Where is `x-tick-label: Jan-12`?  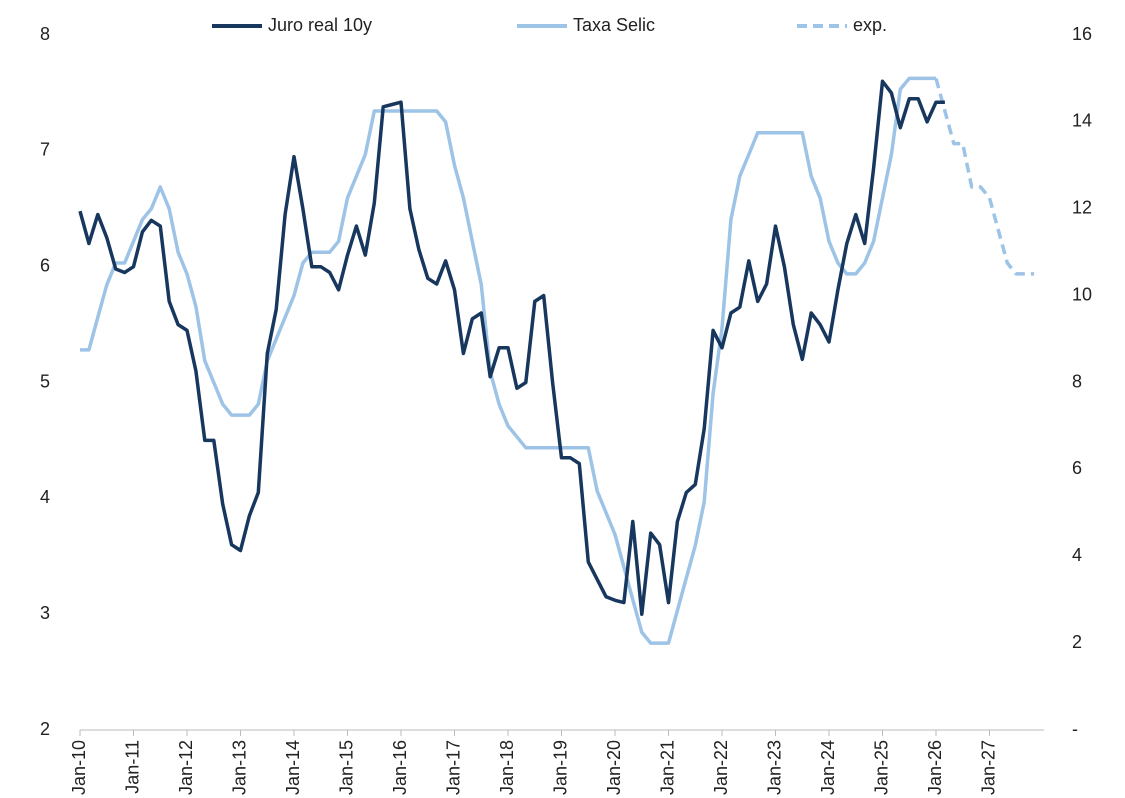
x-tick-label: Jan-12 is located at coordinates (186, 767).